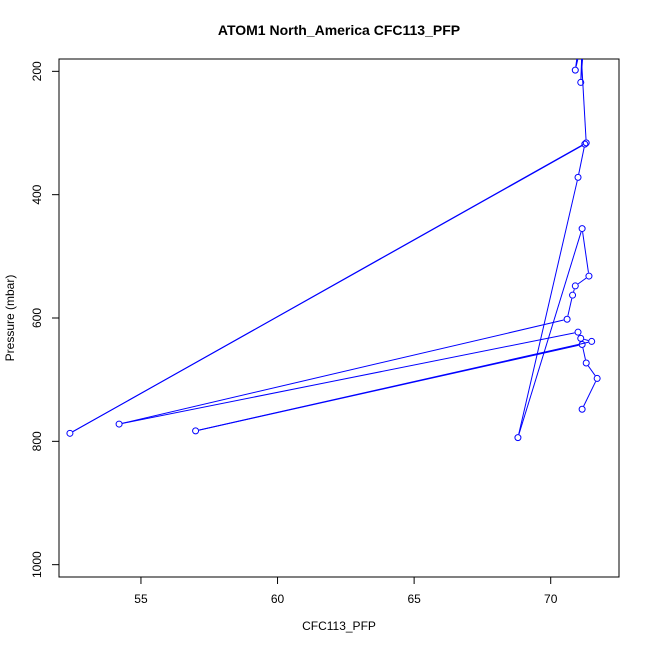  I want to click on x-tick-label: 70, so click(551, 599).